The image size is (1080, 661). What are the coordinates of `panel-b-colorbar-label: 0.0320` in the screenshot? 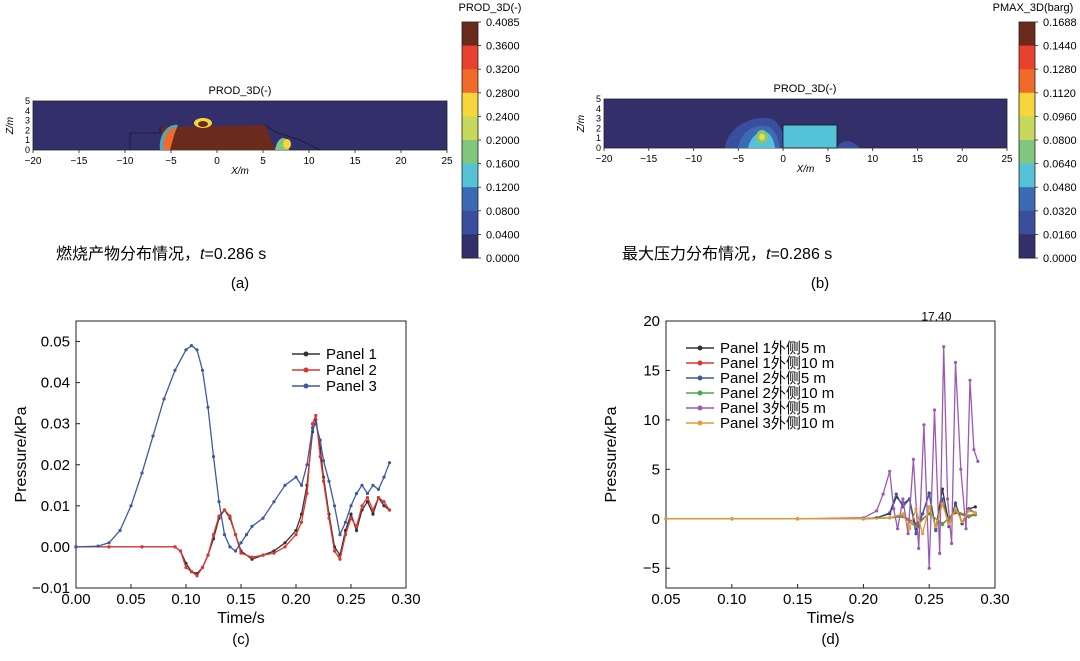 It's located at (1060, 212).